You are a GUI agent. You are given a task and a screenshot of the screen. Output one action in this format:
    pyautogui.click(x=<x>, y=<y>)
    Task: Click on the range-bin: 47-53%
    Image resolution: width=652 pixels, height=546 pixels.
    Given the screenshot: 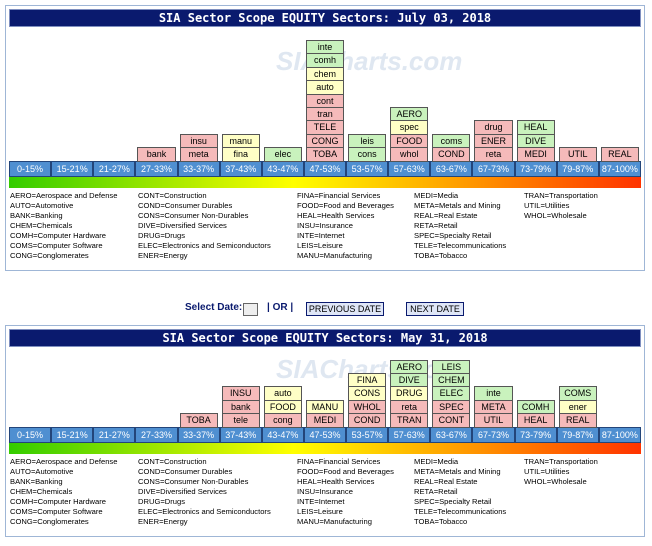 What is the action you would take?
    pyautogui.click(x=325, y=434)
    